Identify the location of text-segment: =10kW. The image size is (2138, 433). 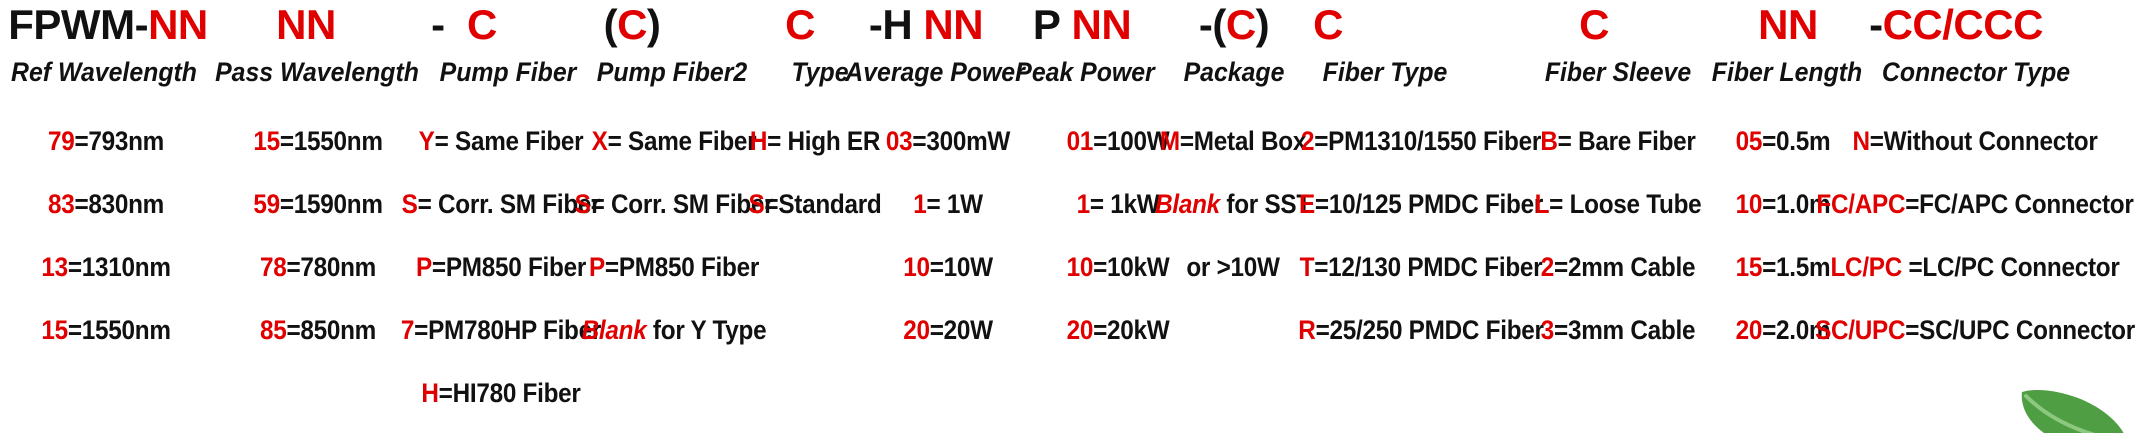
(1131, 267).